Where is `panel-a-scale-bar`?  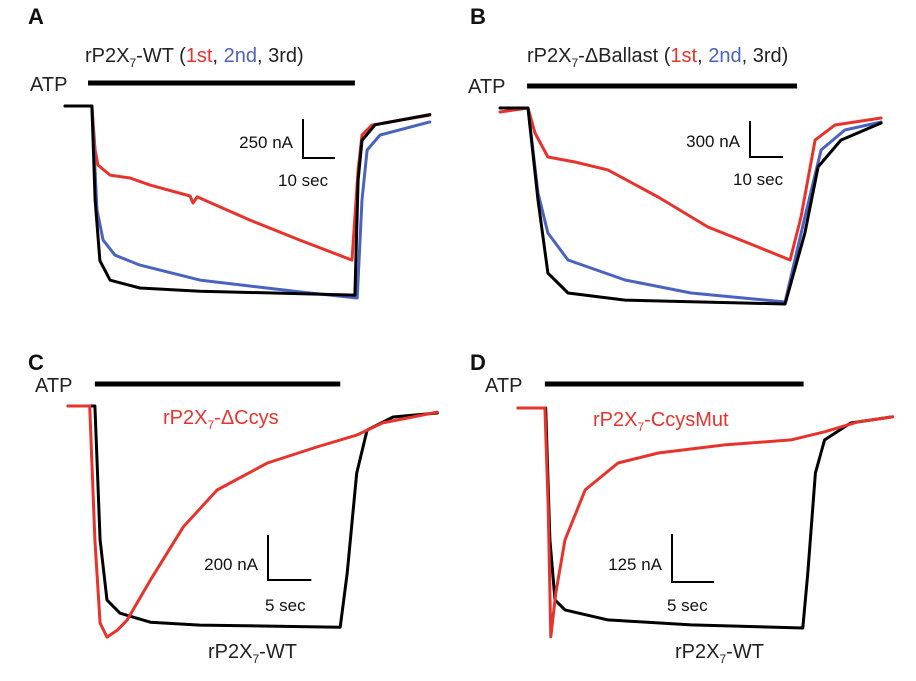
panel-a-scale-bar is located at coordinates (318, 138).